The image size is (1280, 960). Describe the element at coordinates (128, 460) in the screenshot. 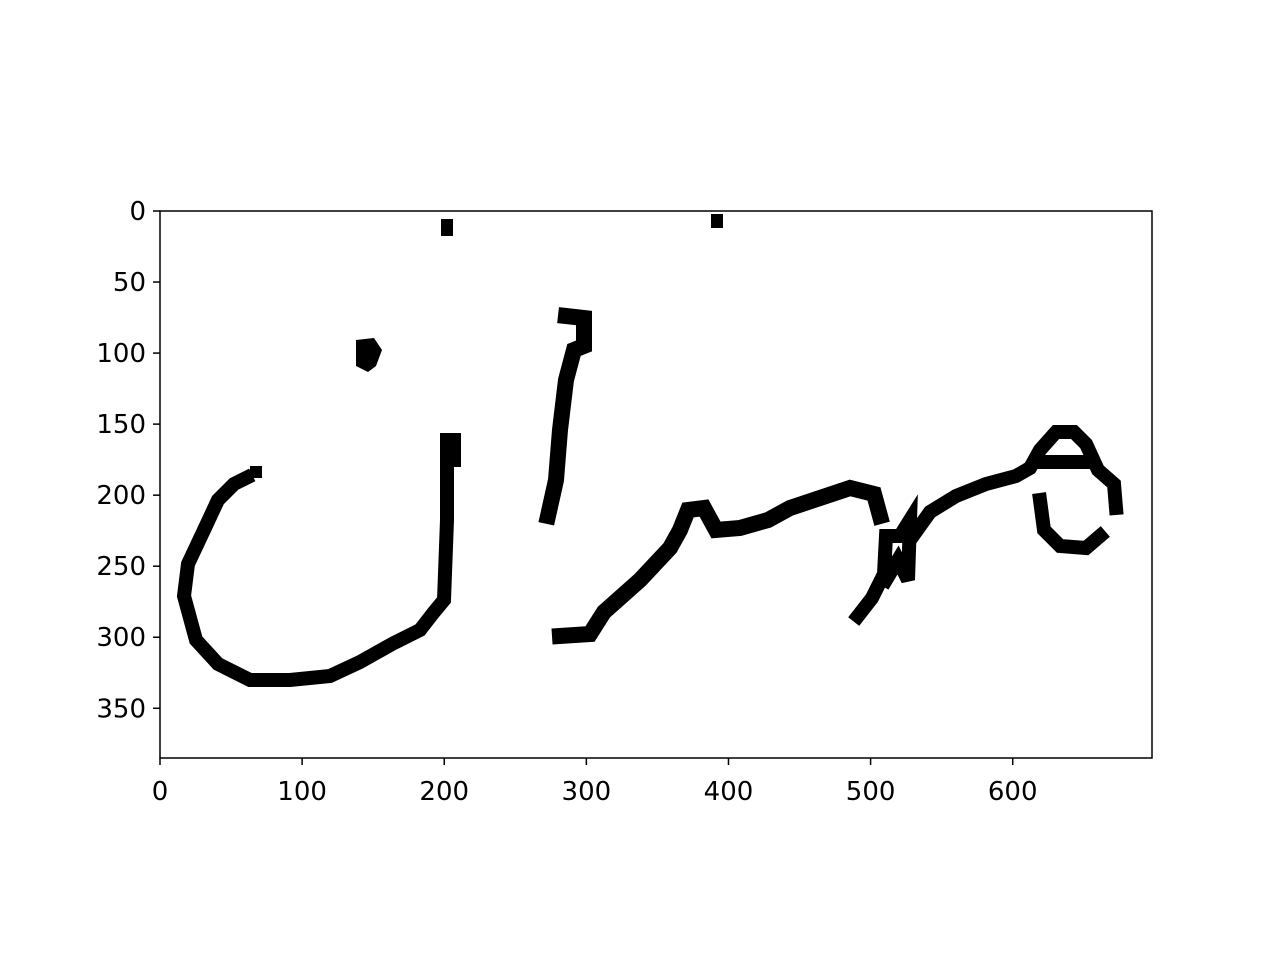

I see `y-axis: 0 50 100 150 200 250 300 350` at that location.